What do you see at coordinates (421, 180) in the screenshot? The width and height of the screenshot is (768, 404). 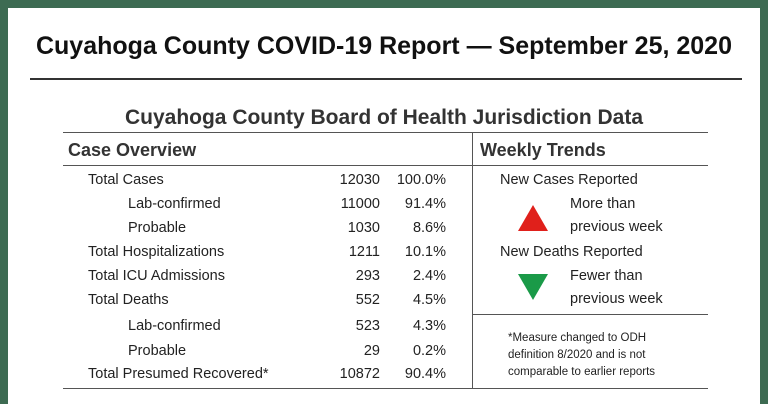 I see `row-percent: 100.0%` at bounding box center [421, 180].